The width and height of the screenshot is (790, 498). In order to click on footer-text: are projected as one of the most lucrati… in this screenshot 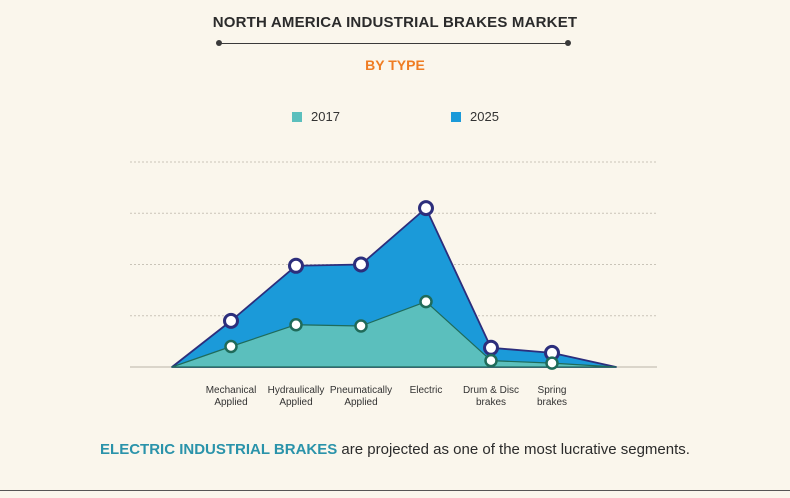, I will do `click(513, 449)`.